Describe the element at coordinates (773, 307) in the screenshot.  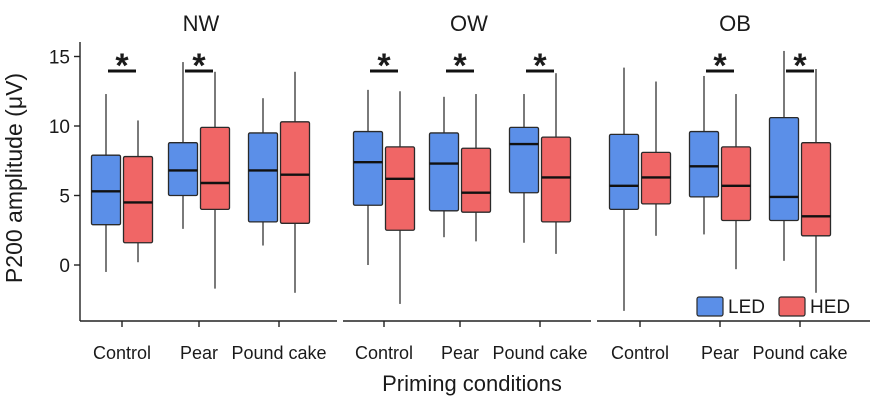
I see `legend: LED HED` at that location.